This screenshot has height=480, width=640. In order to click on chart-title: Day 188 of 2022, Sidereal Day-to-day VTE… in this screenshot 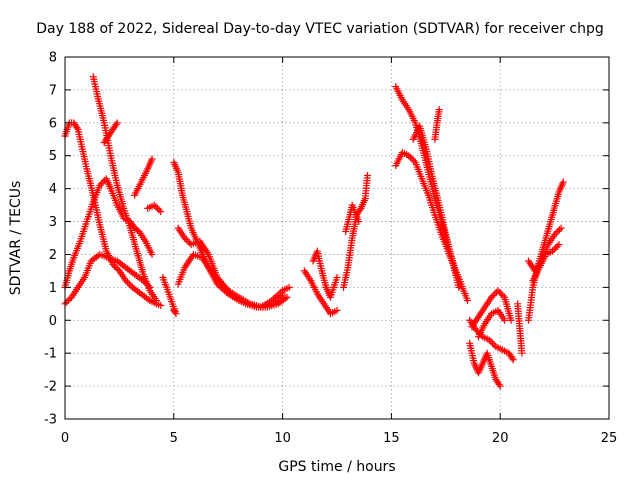, I will do `click(320, 29)`.